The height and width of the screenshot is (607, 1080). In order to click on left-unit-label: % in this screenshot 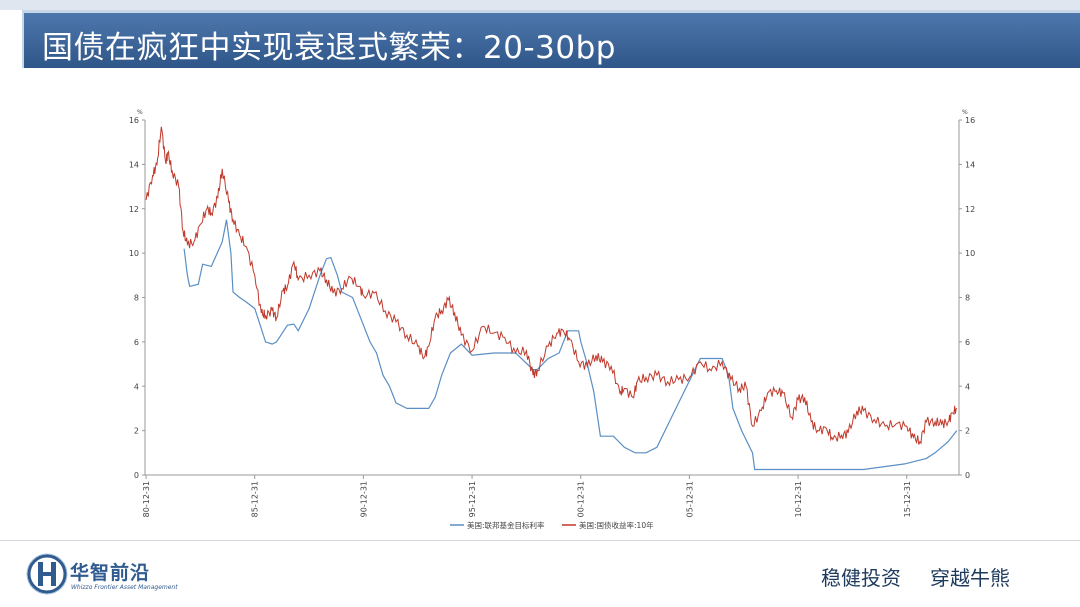, I will do `click(140, 112)`.